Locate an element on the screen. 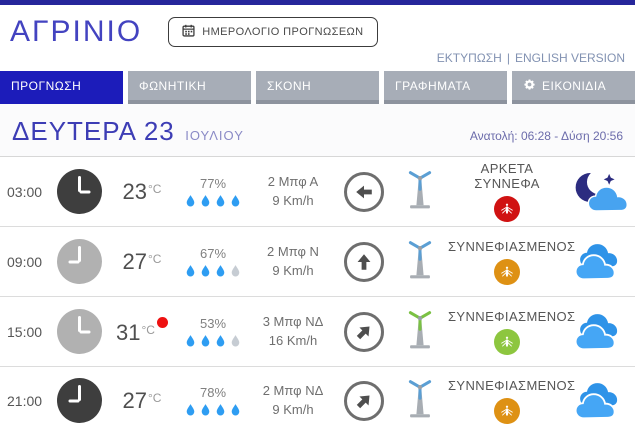 This screenshot has height=428, width=635. humidity-cell: 67% is located at coordinates (213, 262).